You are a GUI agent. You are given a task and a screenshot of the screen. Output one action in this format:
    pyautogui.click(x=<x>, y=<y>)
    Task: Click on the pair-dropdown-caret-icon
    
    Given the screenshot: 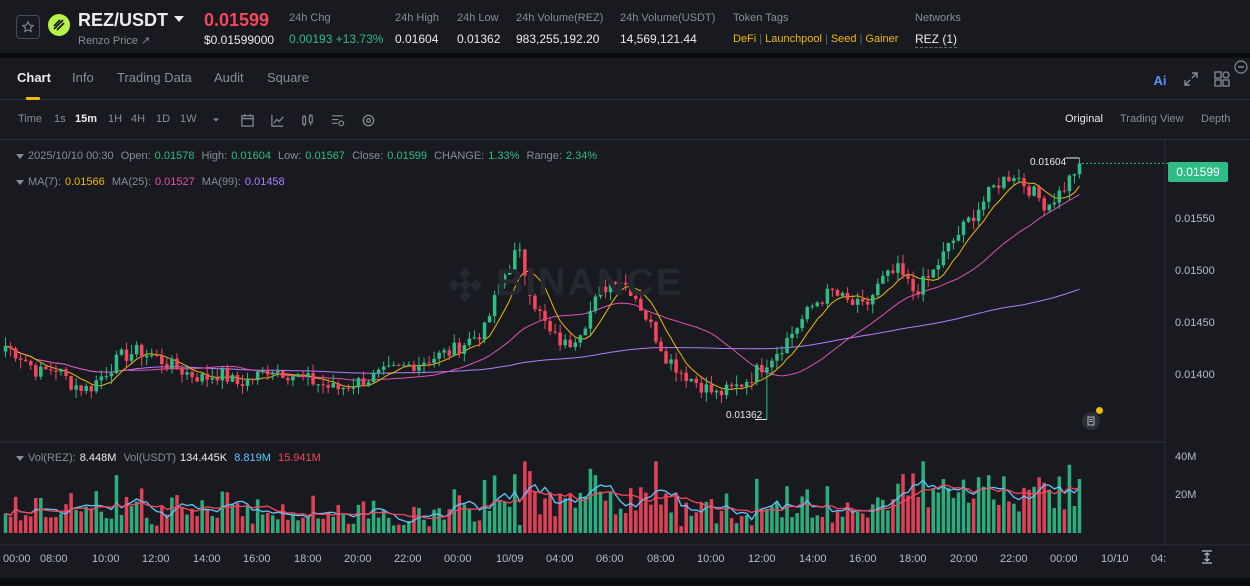 What is the action you would take?
    pyautogui.click(x=179, y=19)
    